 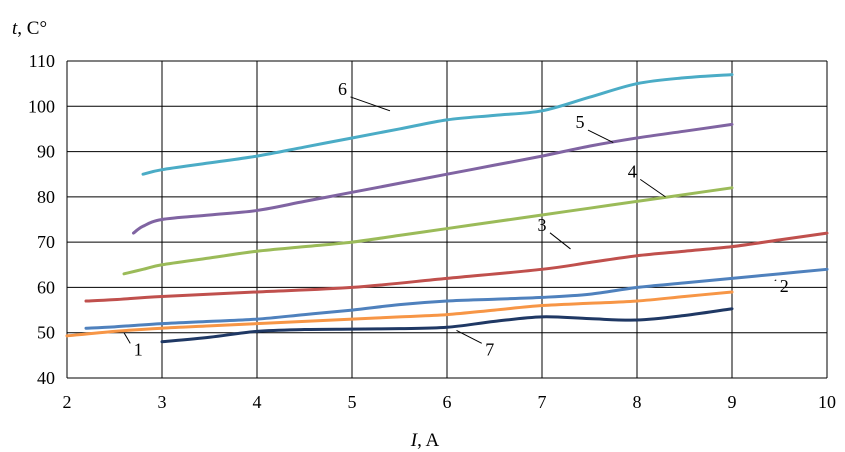 What do you see at coordinates (489, 349) in the screenshot?
I see `curve-label-7: 7` at bounding box center [489, 349].